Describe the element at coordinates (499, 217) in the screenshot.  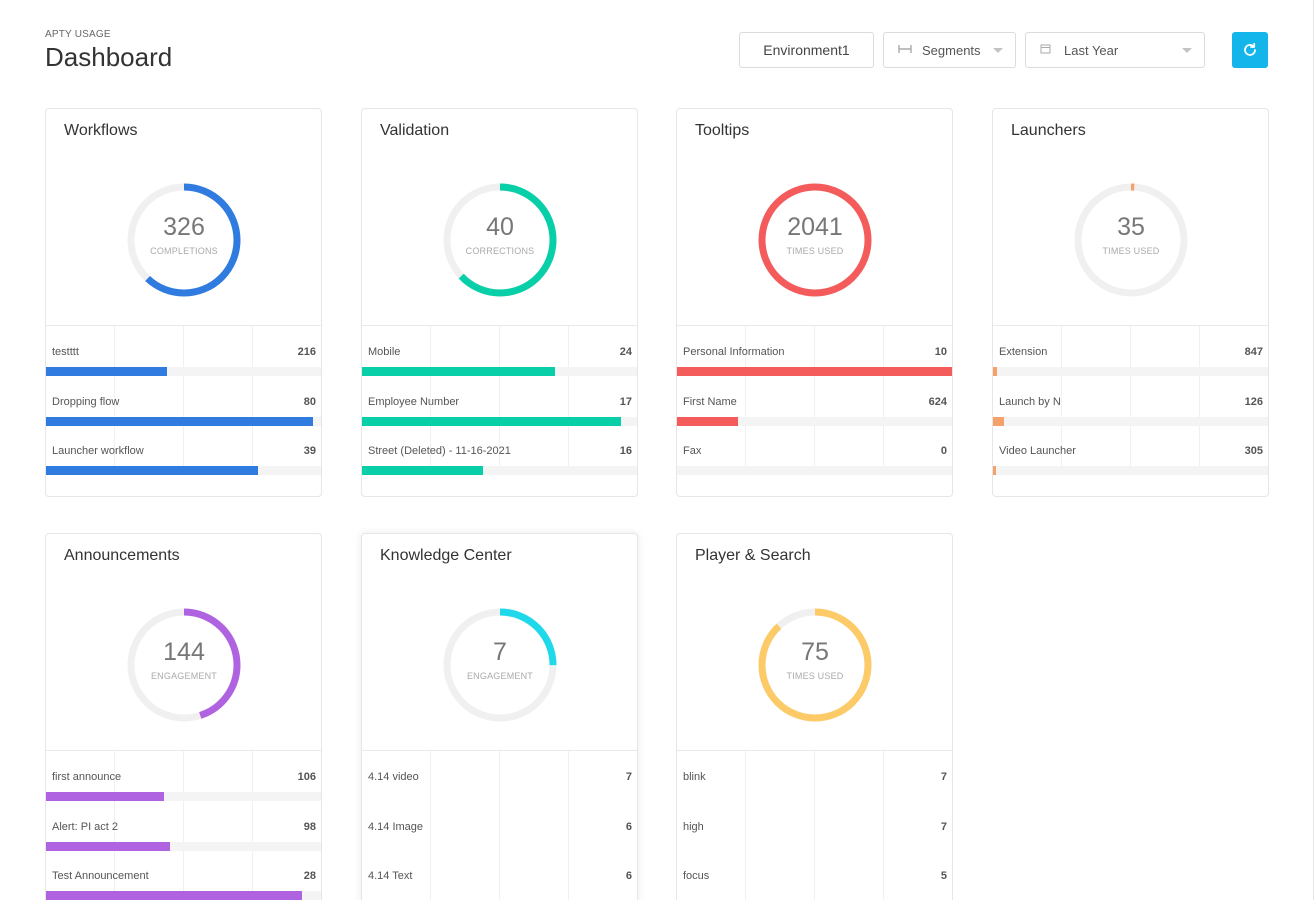
I see `card-header: Validation 40 CORRECTIONS` at that location.